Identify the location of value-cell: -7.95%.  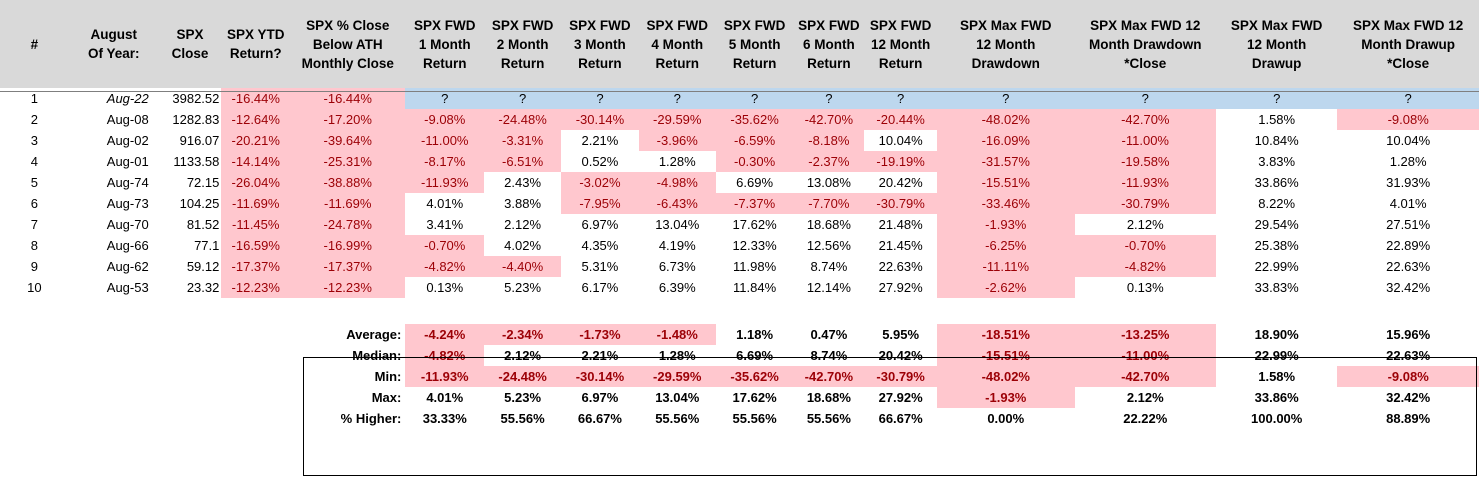
(600, 203).